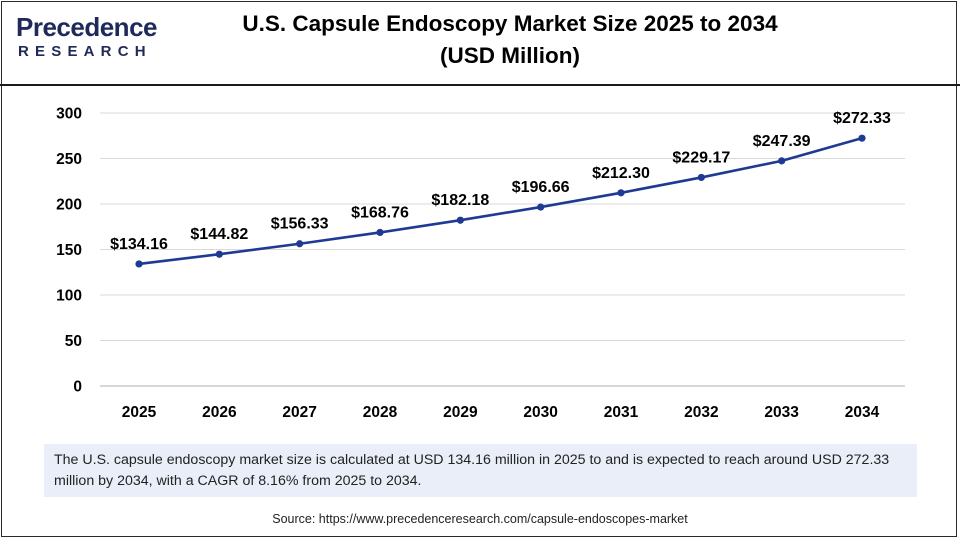  I want to click on data-label-2029: $182.18, so click(460, 200).